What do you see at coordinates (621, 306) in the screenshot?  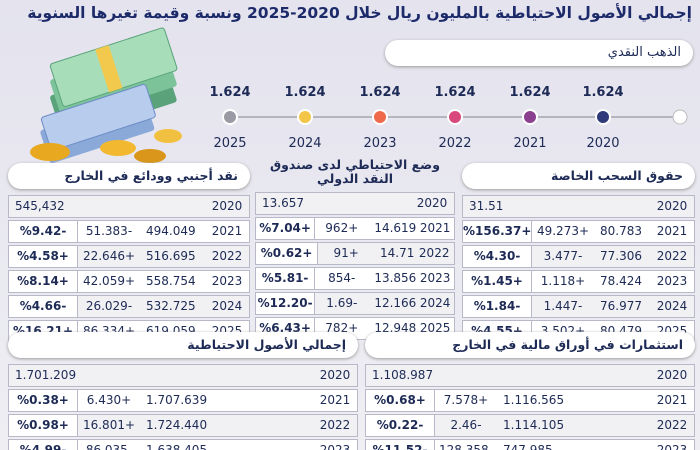 I see `value: 76.977` at bounding box center [621, 306].